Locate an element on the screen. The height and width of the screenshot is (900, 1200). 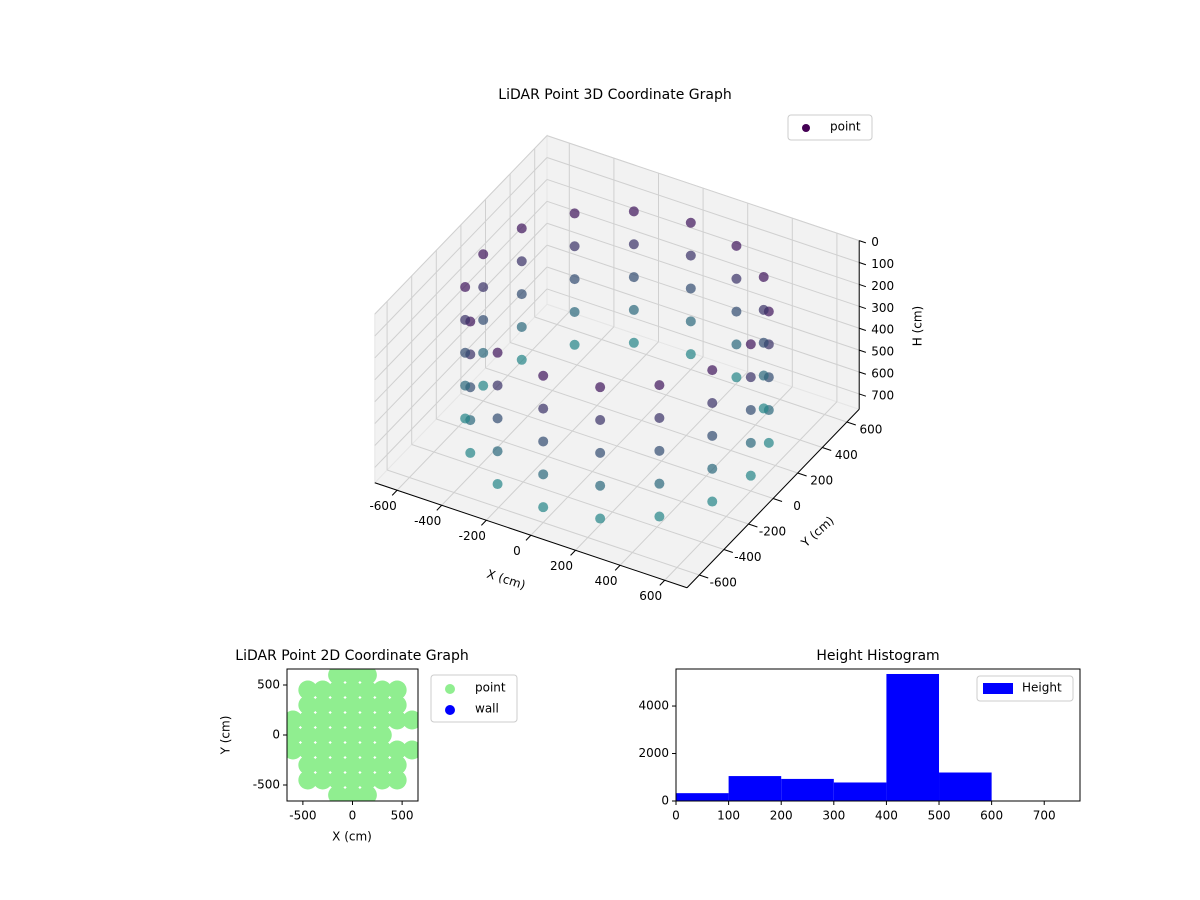
x-tick-label: 200 is located at coordinates (781, 816).